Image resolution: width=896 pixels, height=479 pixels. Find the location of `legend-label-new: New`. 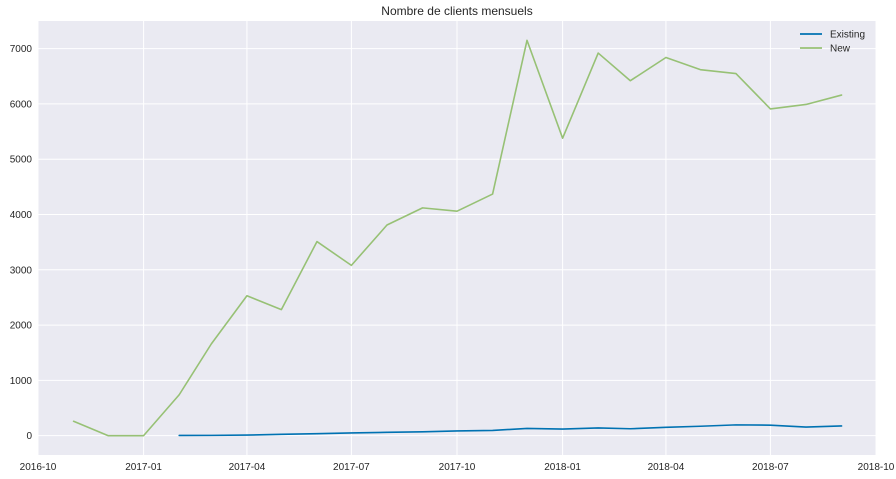

legend-label-new: New is located at coordinates (840, 49).